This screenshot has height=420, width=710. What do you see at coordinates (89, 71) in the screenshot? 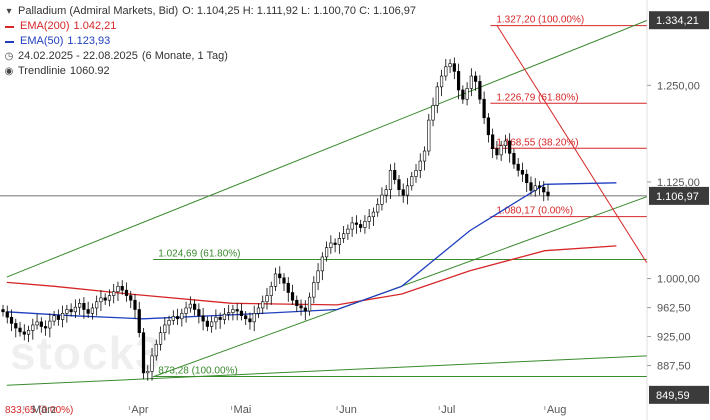
I see `trendline-value: 1060.92` at bounding box center [89, 71].